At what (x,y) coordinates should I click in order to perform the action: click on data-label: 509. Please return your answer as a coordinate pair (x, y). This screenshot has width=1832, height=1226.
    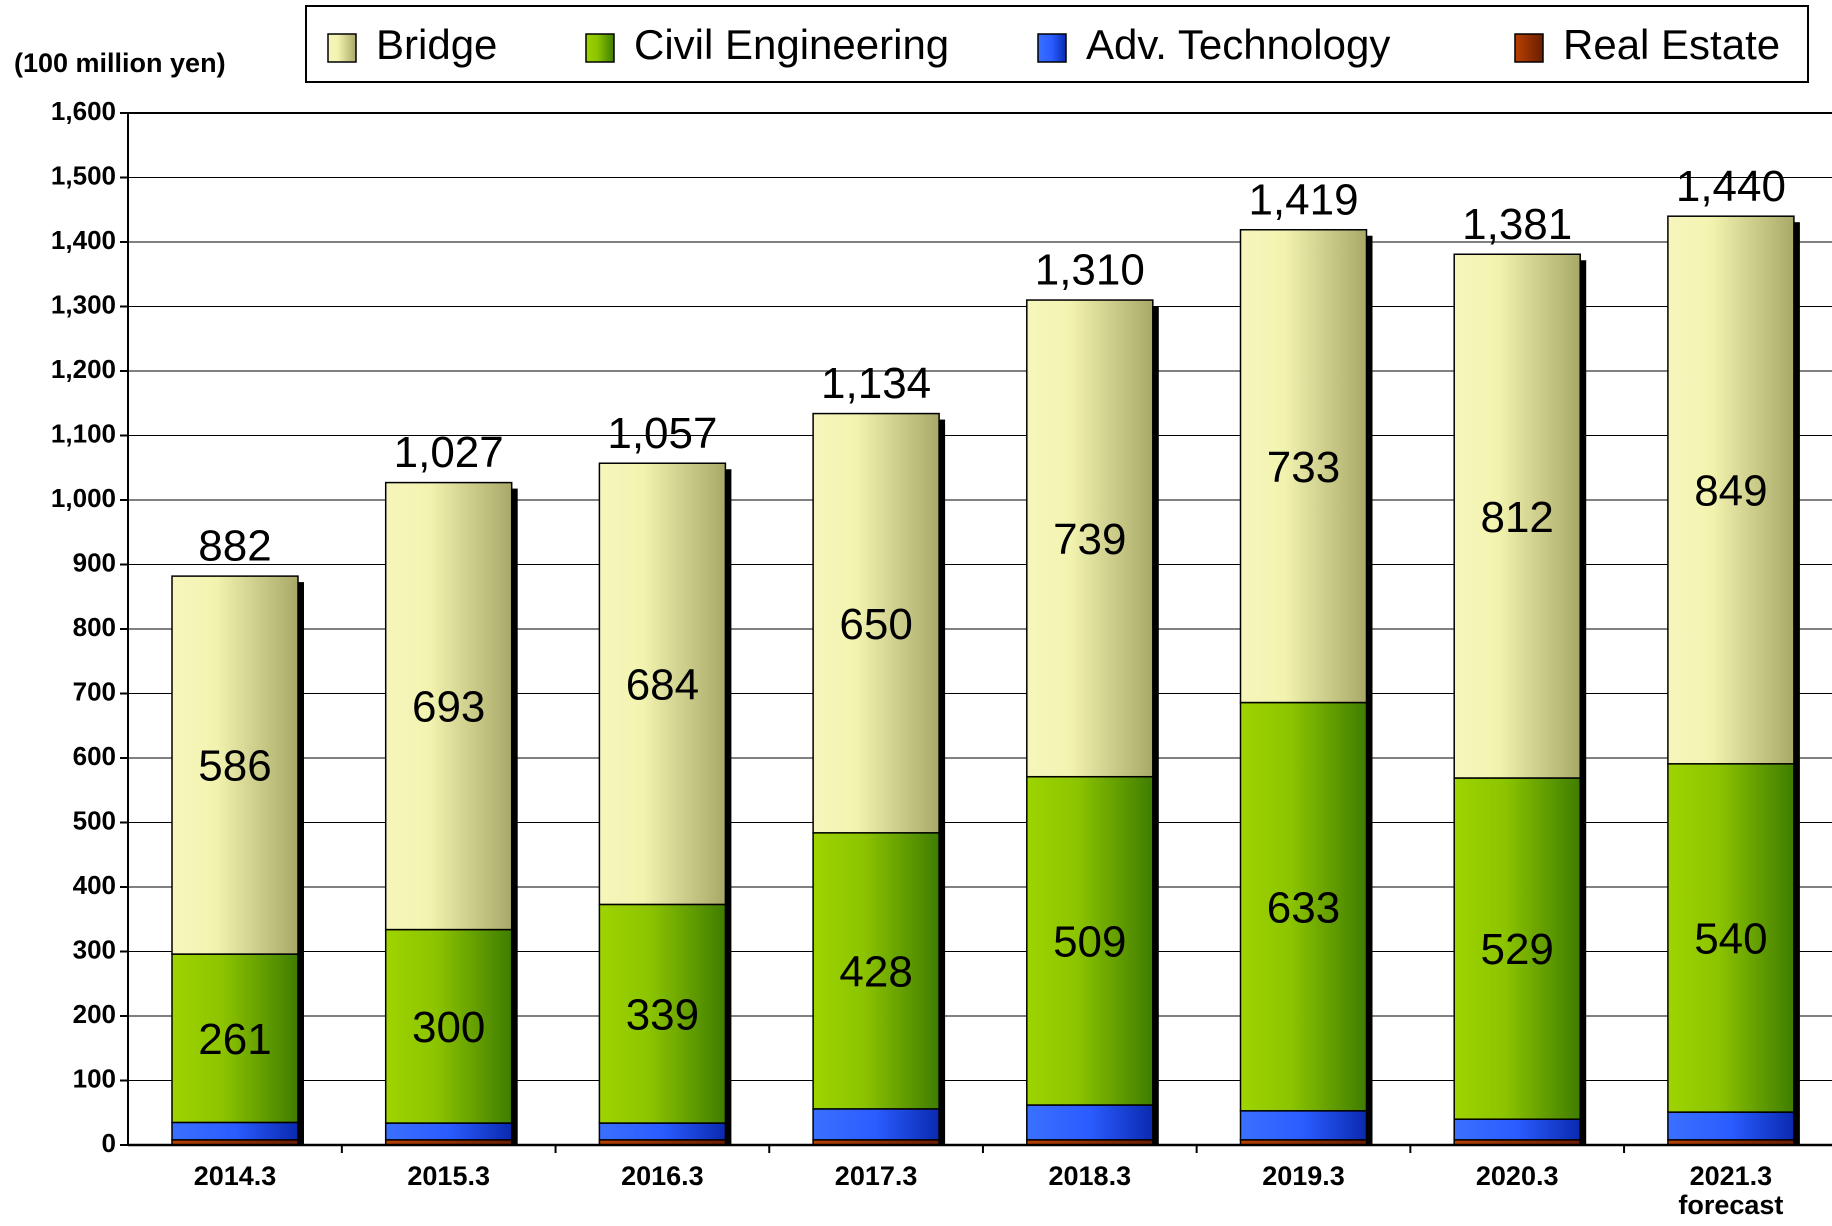
    Looking at the image, I should click on (1089, 941).